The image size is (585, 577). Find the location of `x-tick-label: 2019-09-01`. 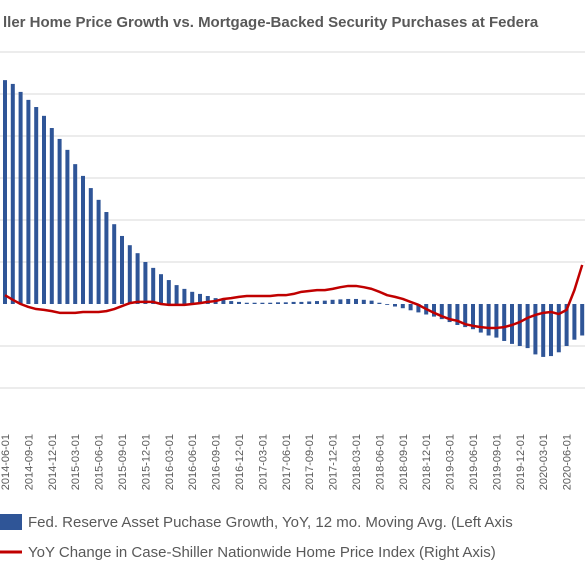

x-tick-label: 2019-09-01 is located at coordinates (497, 462).